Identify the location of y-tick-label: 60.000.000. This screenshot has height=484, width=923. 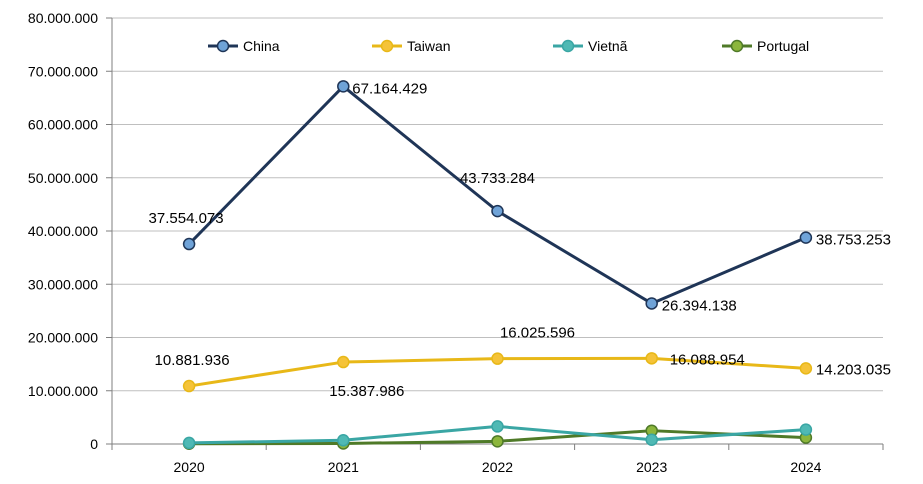
(63, 125).